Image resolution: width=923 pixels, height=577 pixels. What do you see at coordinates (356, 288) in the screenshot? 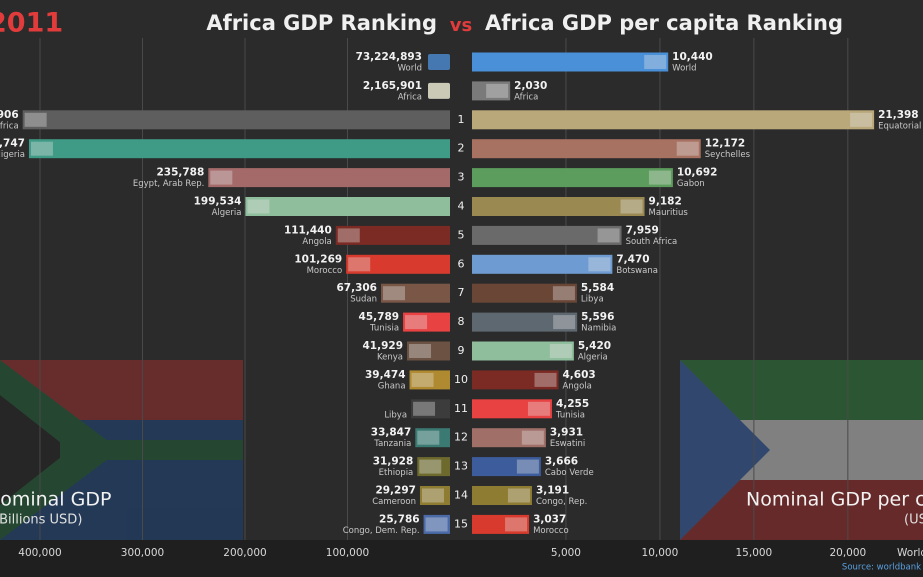
I see `value-label: 67,306` at bounding box center [356, 288].